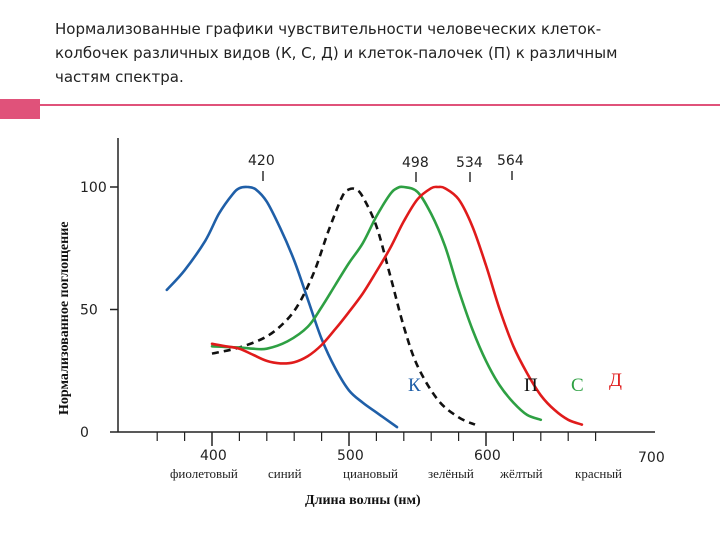 This screenshot has width=720, height=540. What do you see at coordinates (651, 458) in the screenshot?
I see `x-tick-label: 700` at bounding box center [651, 458].